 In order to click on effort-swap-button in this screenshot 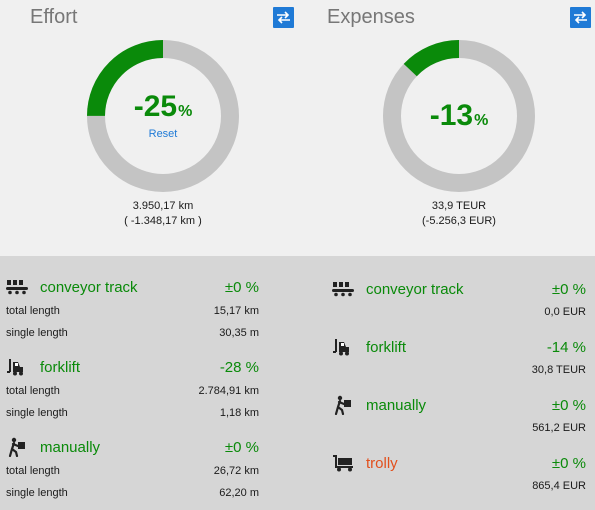, I will do `click(283, 17)`.